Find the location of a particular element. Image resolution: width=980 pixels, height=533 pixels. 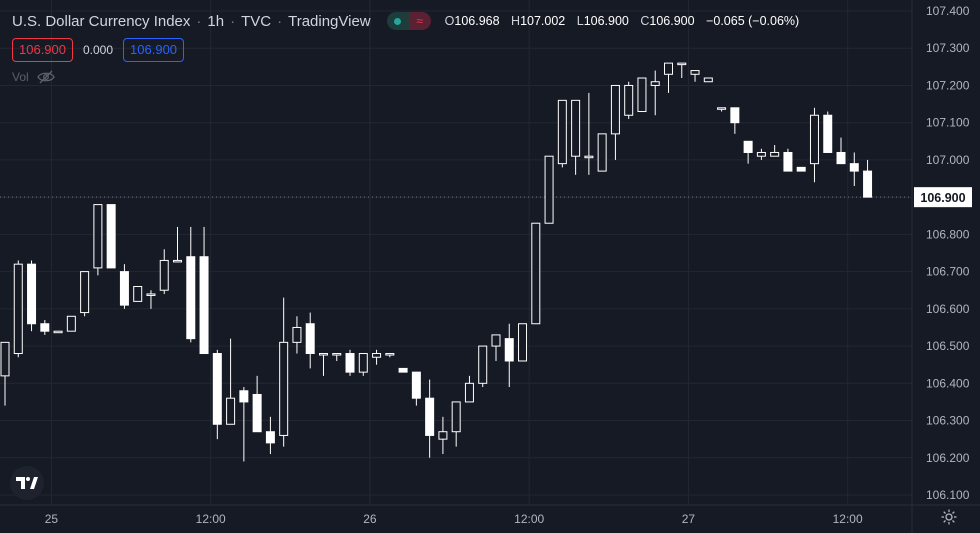

buy-price-button: 106.900 is located at coordinates (154, 50).